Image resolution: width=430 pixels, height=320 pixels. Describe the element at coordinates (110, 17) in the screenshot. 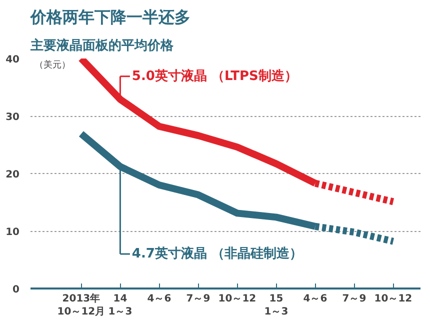

I see `chart-title: 价格两年下降一半还多` at that location.